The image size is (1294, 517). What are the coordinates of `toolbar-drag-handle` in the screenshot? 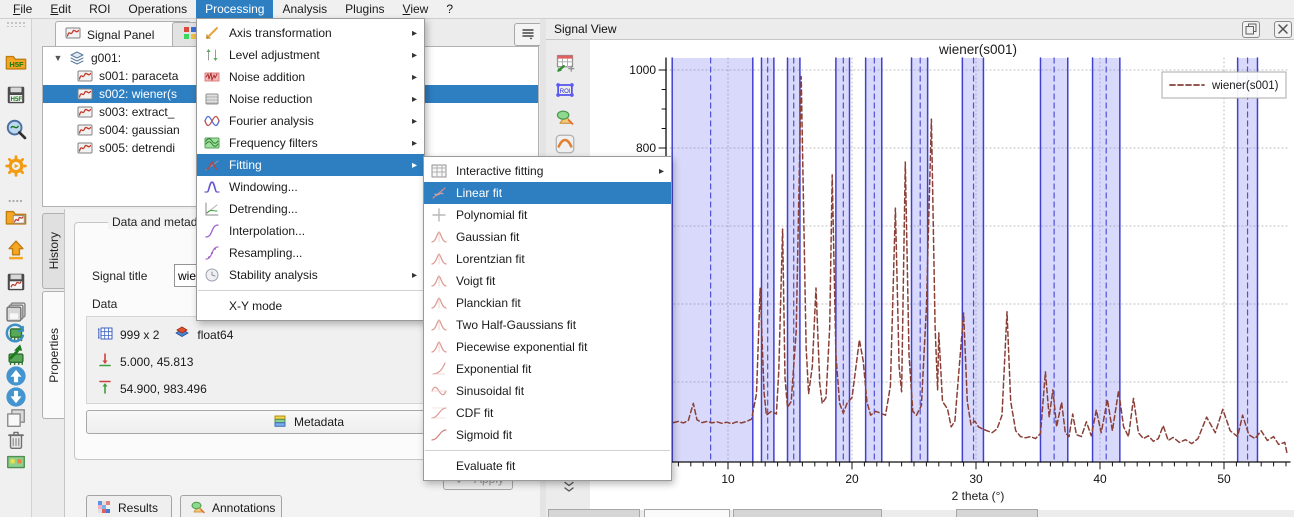 It's located at (16, 24).